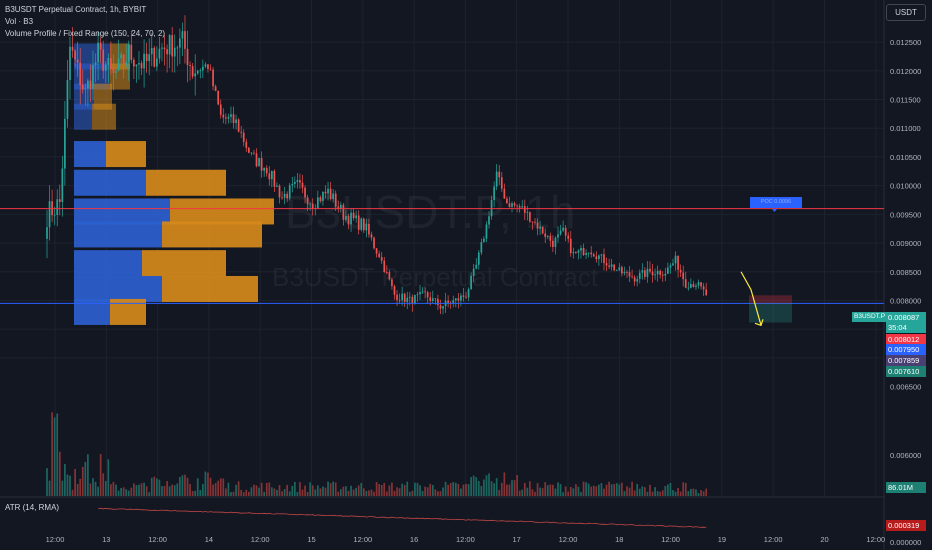 This screenshot has width=932, height=550. I want to click on price-tick-label: 0.006500, so click(905, 387).